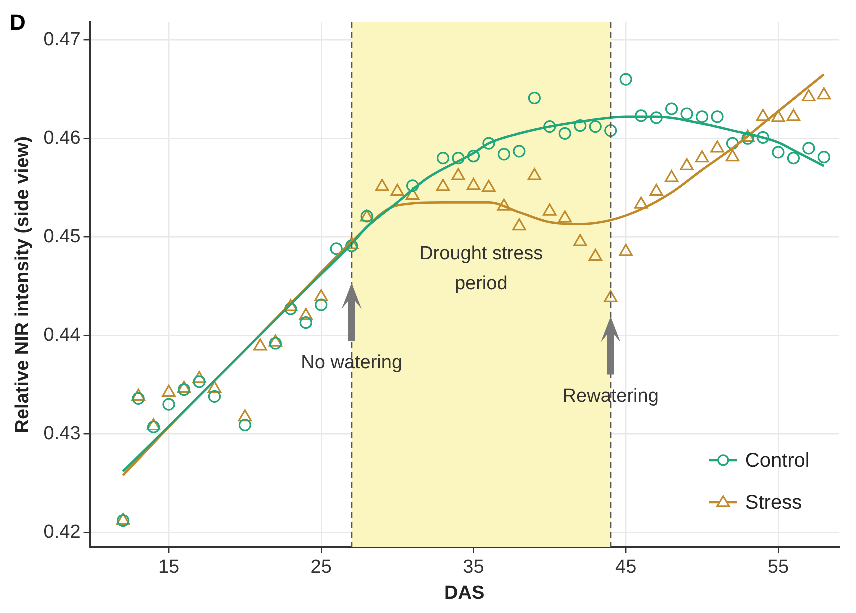  I want to click on chart-title: D, so click(18, 23).